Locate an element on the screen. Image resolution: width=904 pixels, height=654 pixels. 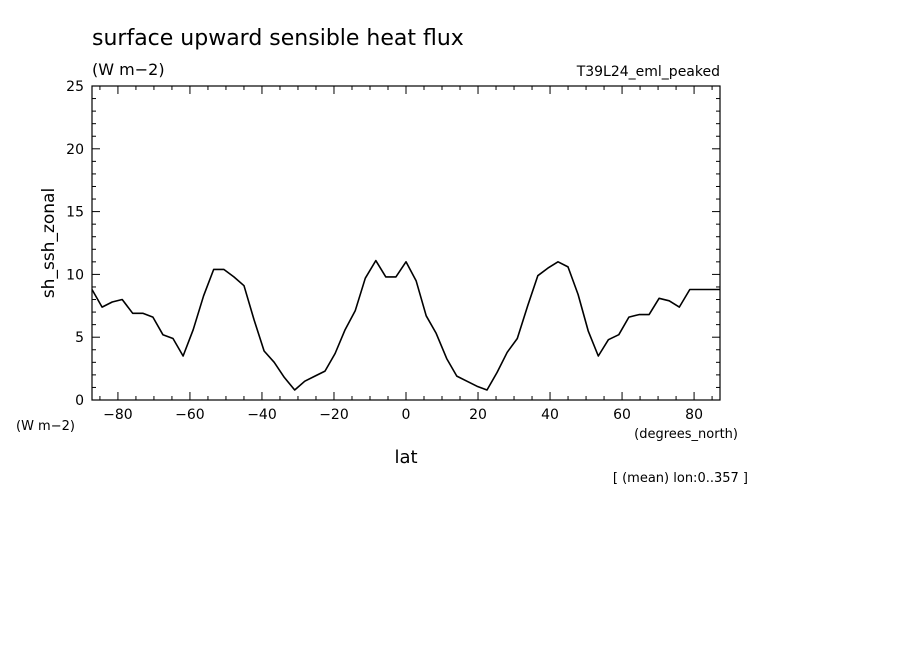
y-tick-label: 5 is located at coordinates (79, 338).